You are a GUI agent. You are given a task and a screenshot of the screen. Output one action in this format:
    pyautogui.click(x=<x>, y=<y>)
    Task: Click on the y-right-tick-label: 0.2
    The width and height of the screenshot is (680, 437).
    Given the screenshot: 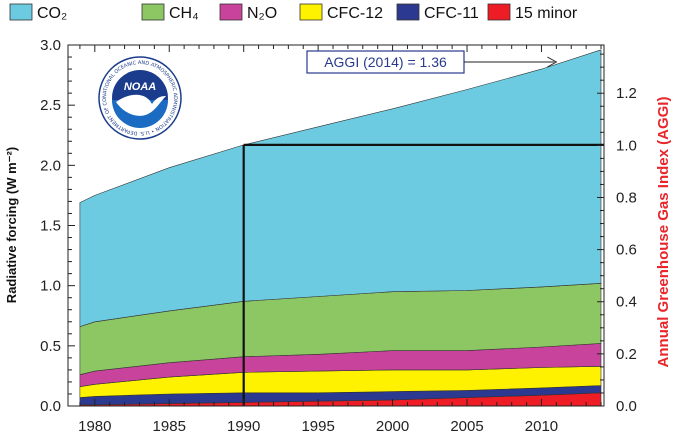 What is the action you would take?
    pyautogui.click(x=626, y=354)
    